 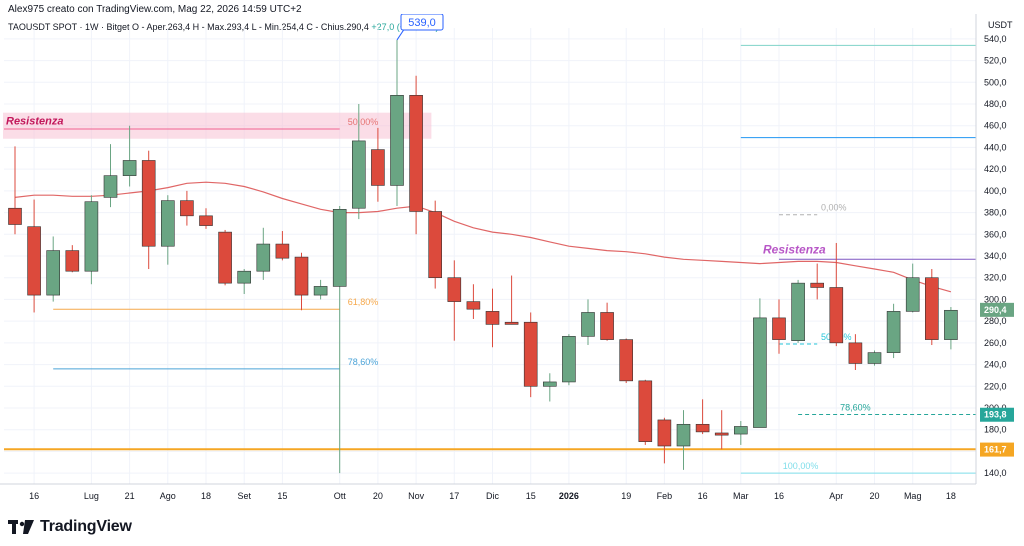 What do you see at coordinates (206, 496) in the screenshot?
I see `x-tick-label: 18` at bounding box center [206, 496].